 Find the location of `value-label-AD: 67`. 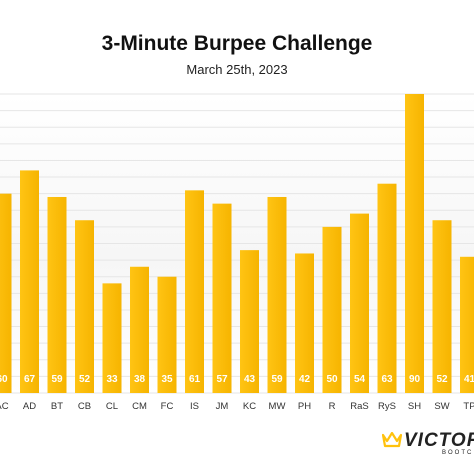

value-label-AD: 67 is located at coordinates (30, 379).